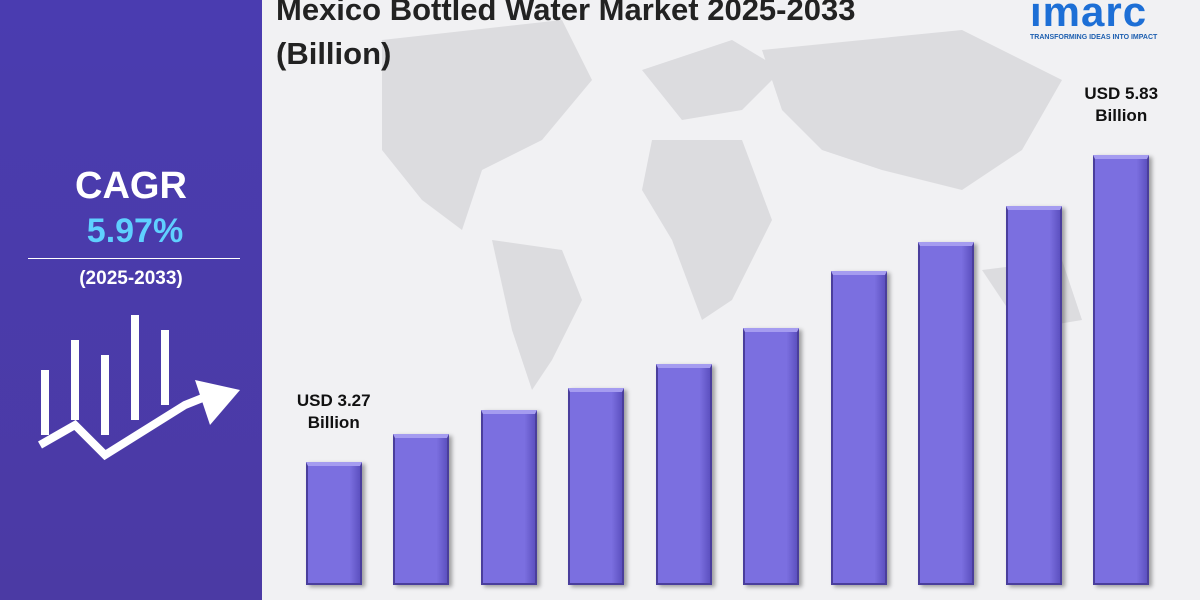  What do you see at coordinates (134, 258) in the screenshot?
I see `divider` at bounding box center [134, 258].